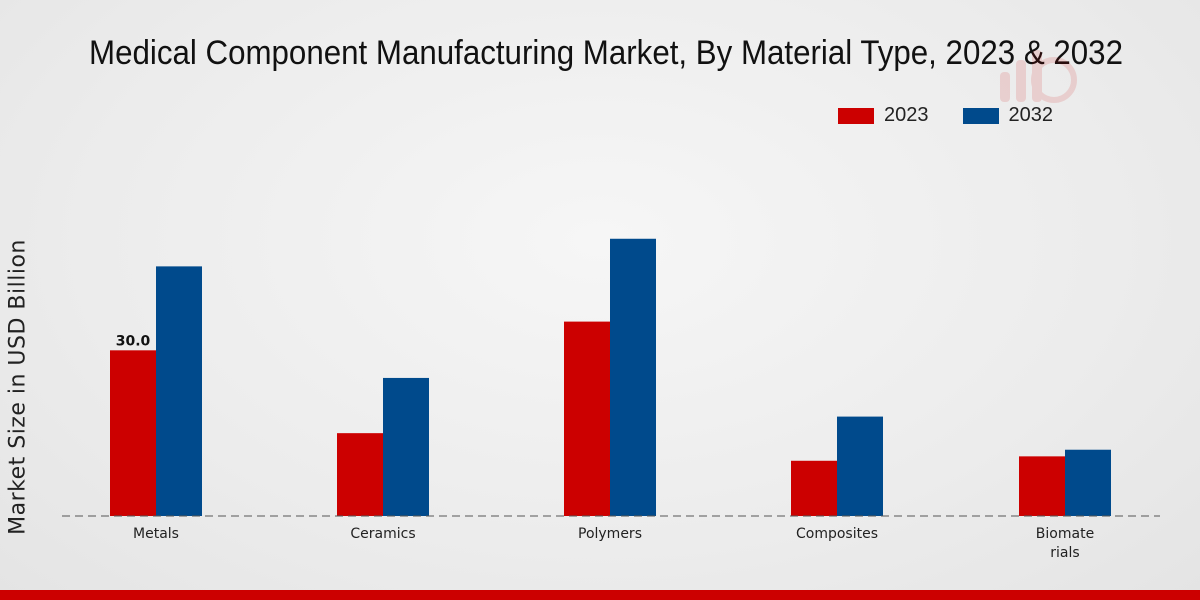  I want to click on legend-swatch-2032, so click(980, 115).